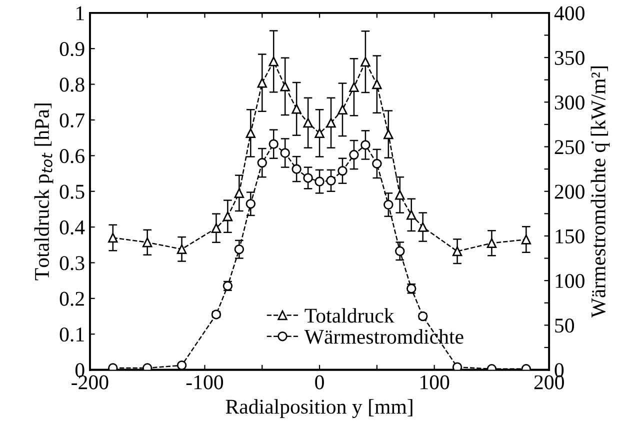 Image resolution: width=629 pixels, height=430 pixels. I want to click on y2-tick-label: 0, so click(559, 370).